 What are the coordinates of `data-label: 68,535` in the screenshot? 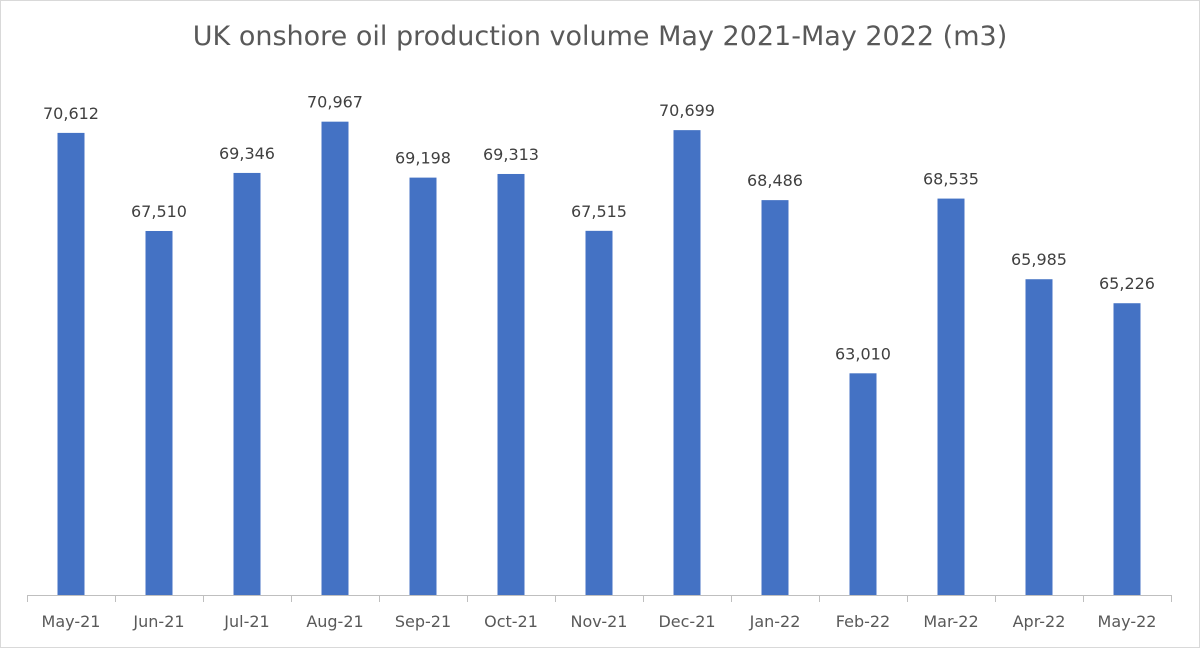 It's located at (951, 179).